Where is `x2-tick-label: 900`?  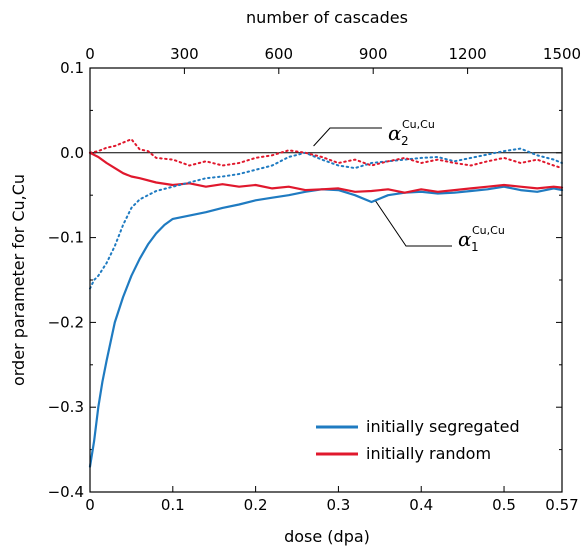 x2-tick-label: 900 is located at coordinates (373, 54).